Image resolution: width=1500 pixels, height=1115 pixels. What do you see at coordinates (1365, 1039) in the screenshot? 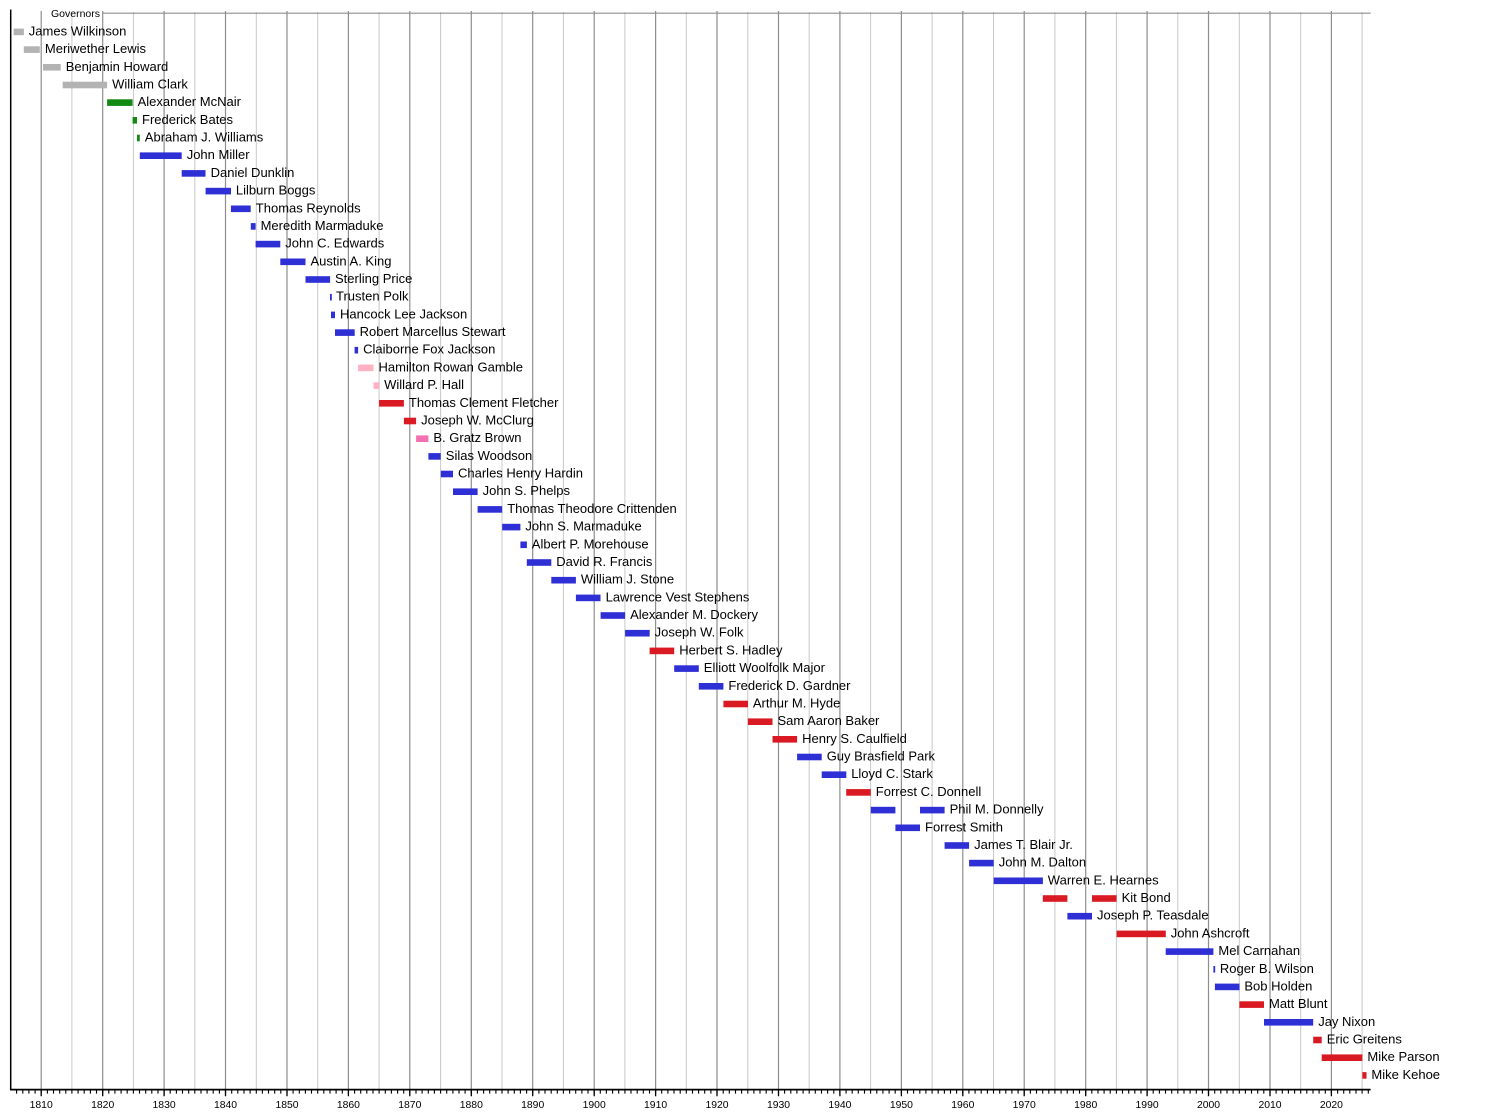
I see `svg-text: Eric Greitens` at bounding box center [1365, 1039].